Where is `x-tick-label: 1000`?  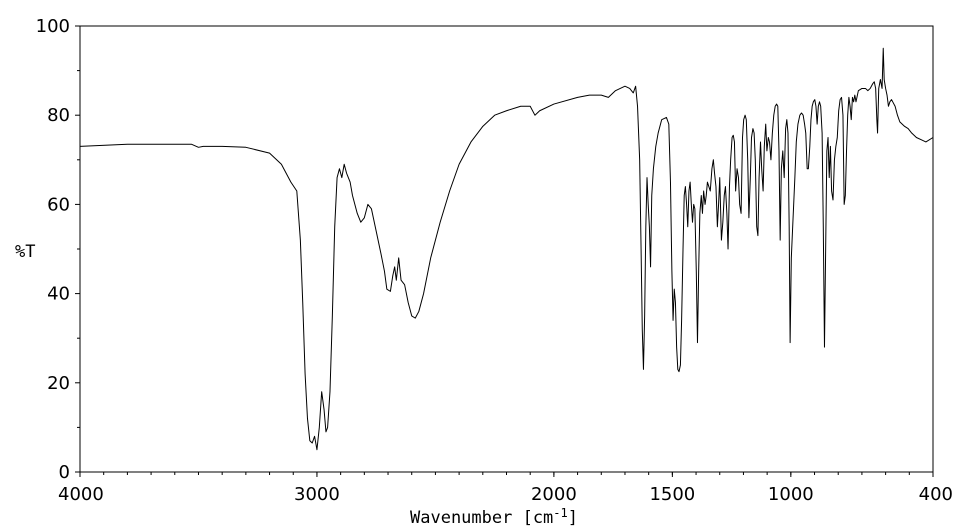 x-tick-label: 1000 is located at coordinates (791, 494).